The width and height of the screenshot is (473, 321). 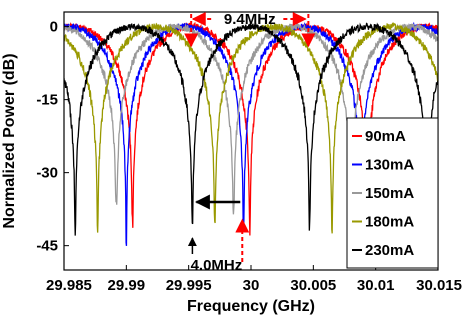 What do you see at coordinates (389, 250) in the screenshot?
I see `legend-label-230ma: 230mA` at bounding box center [389, 250].